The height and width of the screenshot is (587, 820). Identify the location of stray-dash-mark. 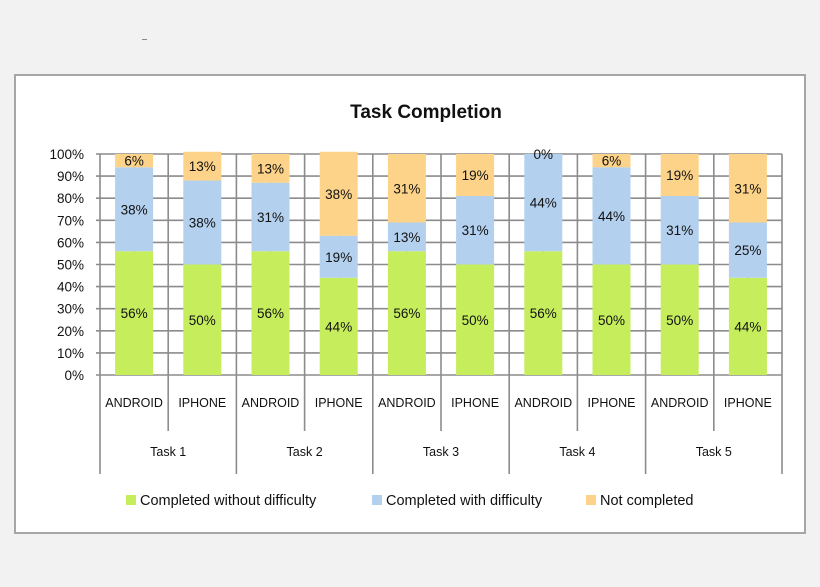
(144, 39).